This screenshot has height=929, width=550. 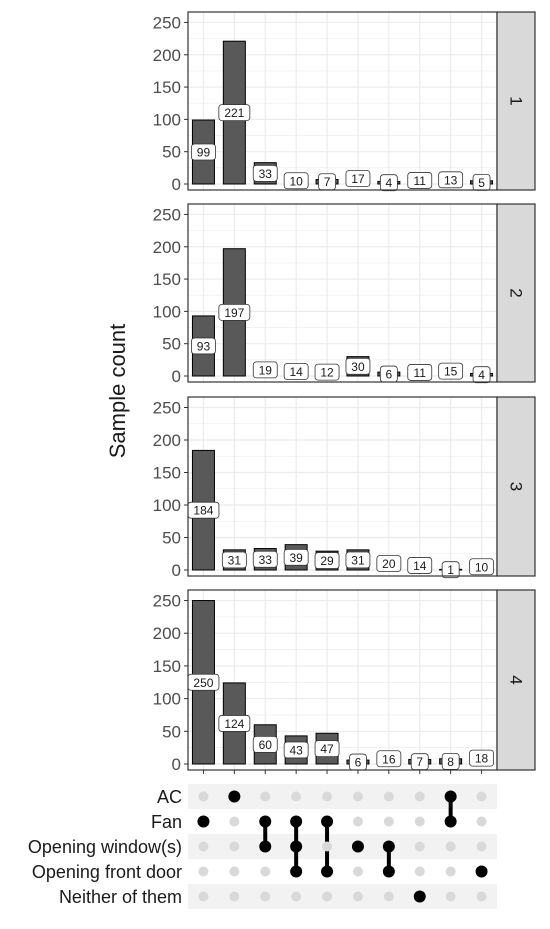 I want to click on bar-value-label: 99, so click(x=204, y=153).